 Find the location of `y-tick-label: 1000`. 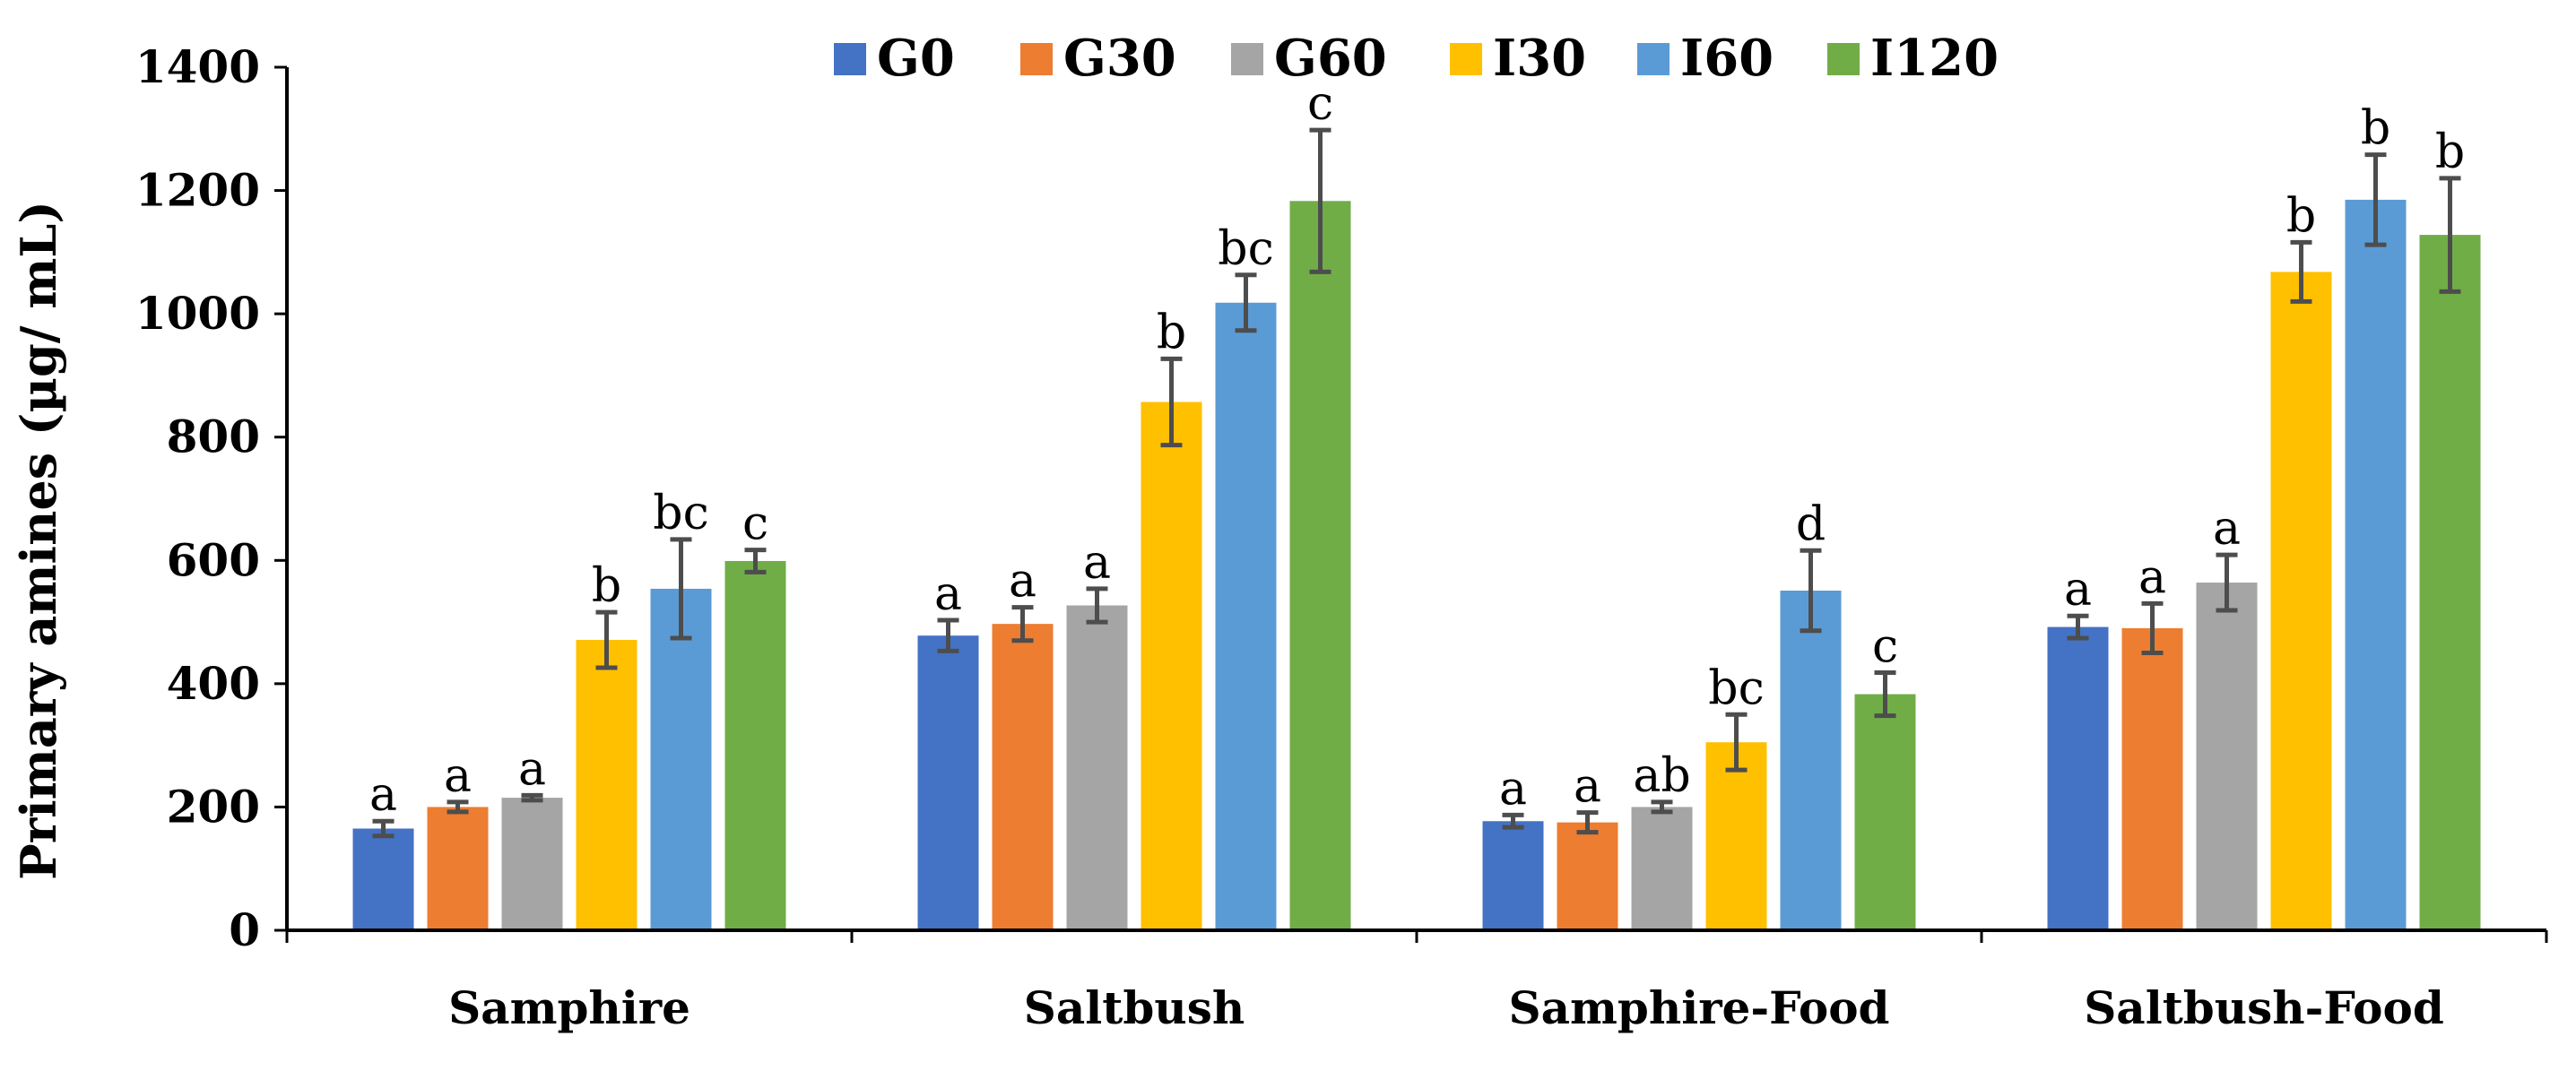

y-tick-label: 1000 is located at coordinates (197, 313).